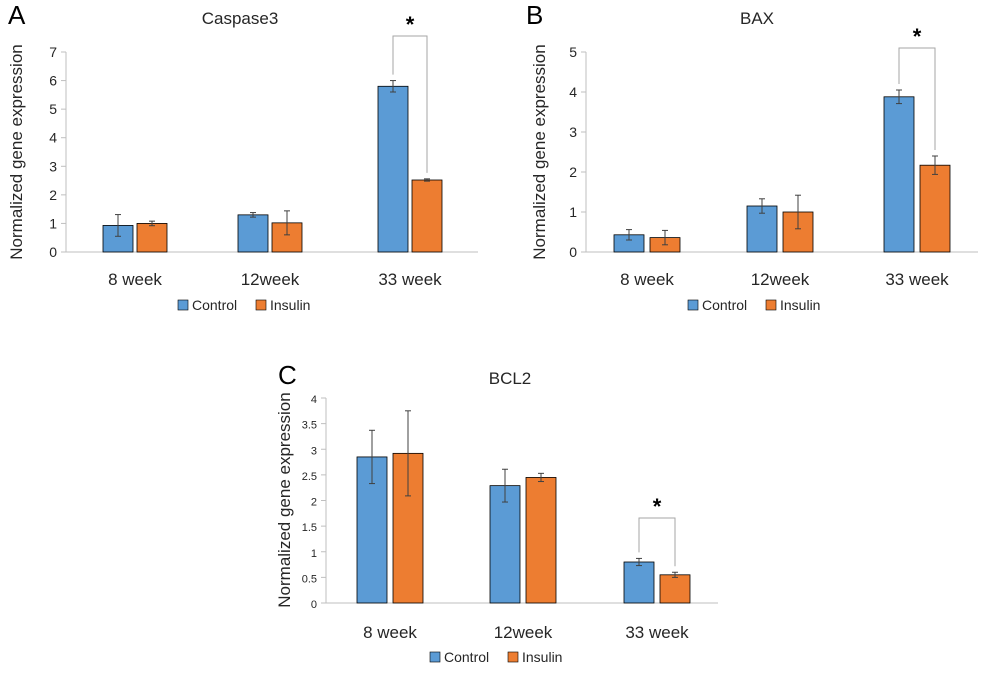 This screenshot has width=1000, height=680. What do you see at coordinates (240, 18) in the screenshot?
I see `chart-title: Caspase3` at bounding box center [240, 18].